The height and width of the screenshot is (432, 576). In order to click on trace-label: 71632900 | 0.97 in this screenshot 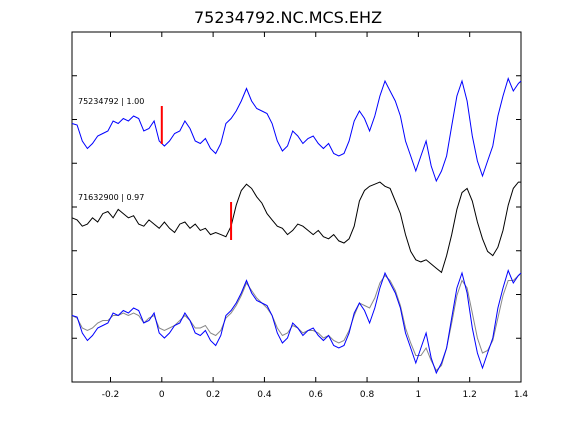, I will do `click(111, 197)`.